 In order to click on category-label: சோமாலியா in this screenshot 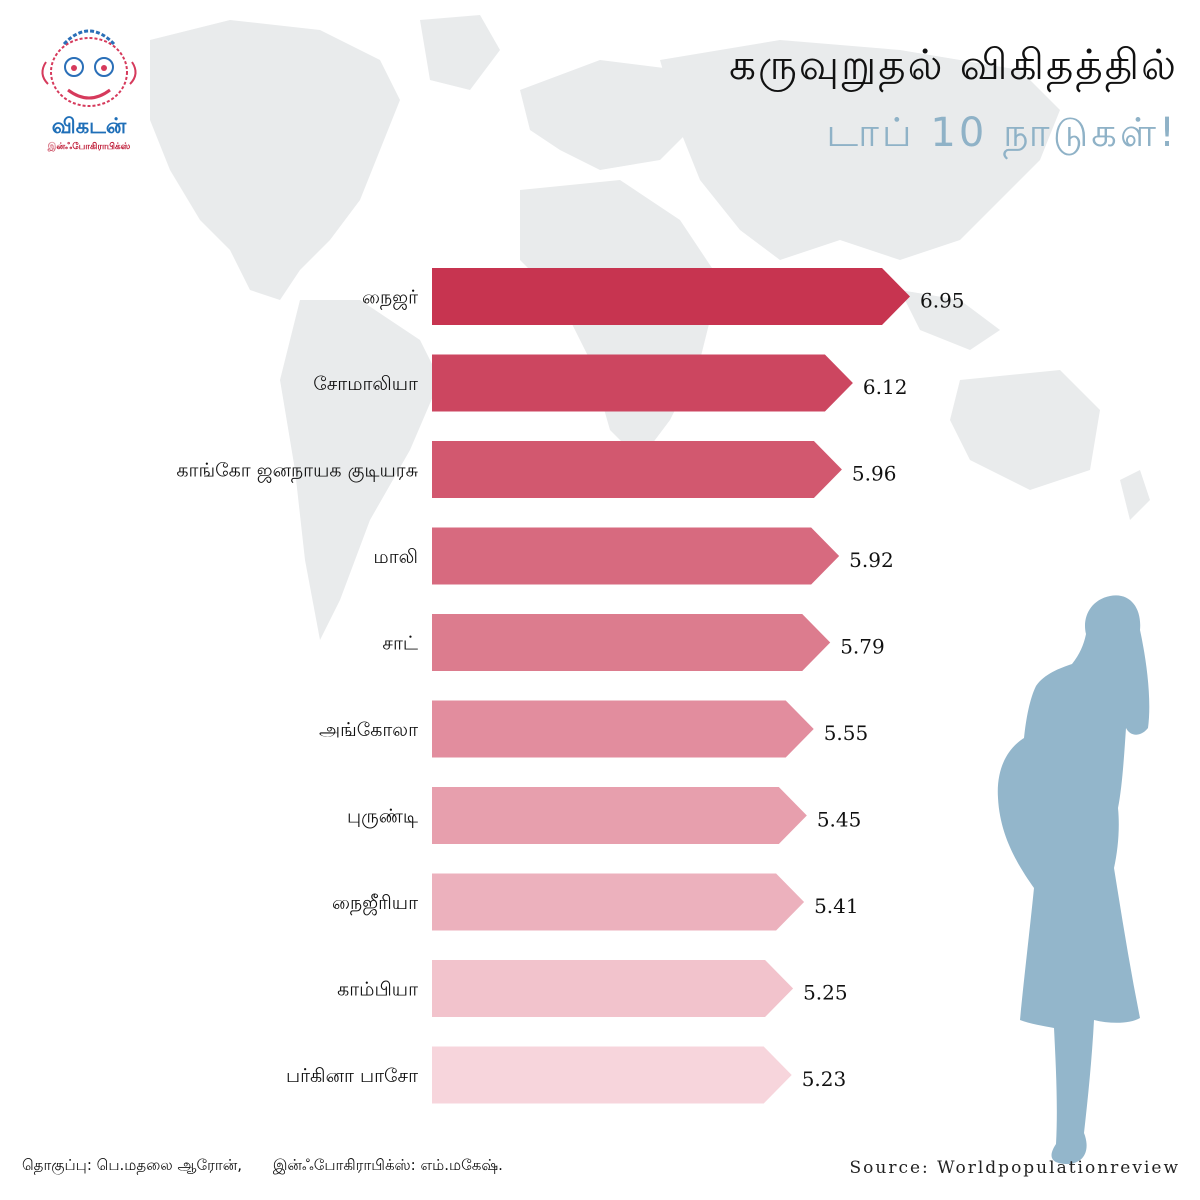, I will do `click(365, 384)`.